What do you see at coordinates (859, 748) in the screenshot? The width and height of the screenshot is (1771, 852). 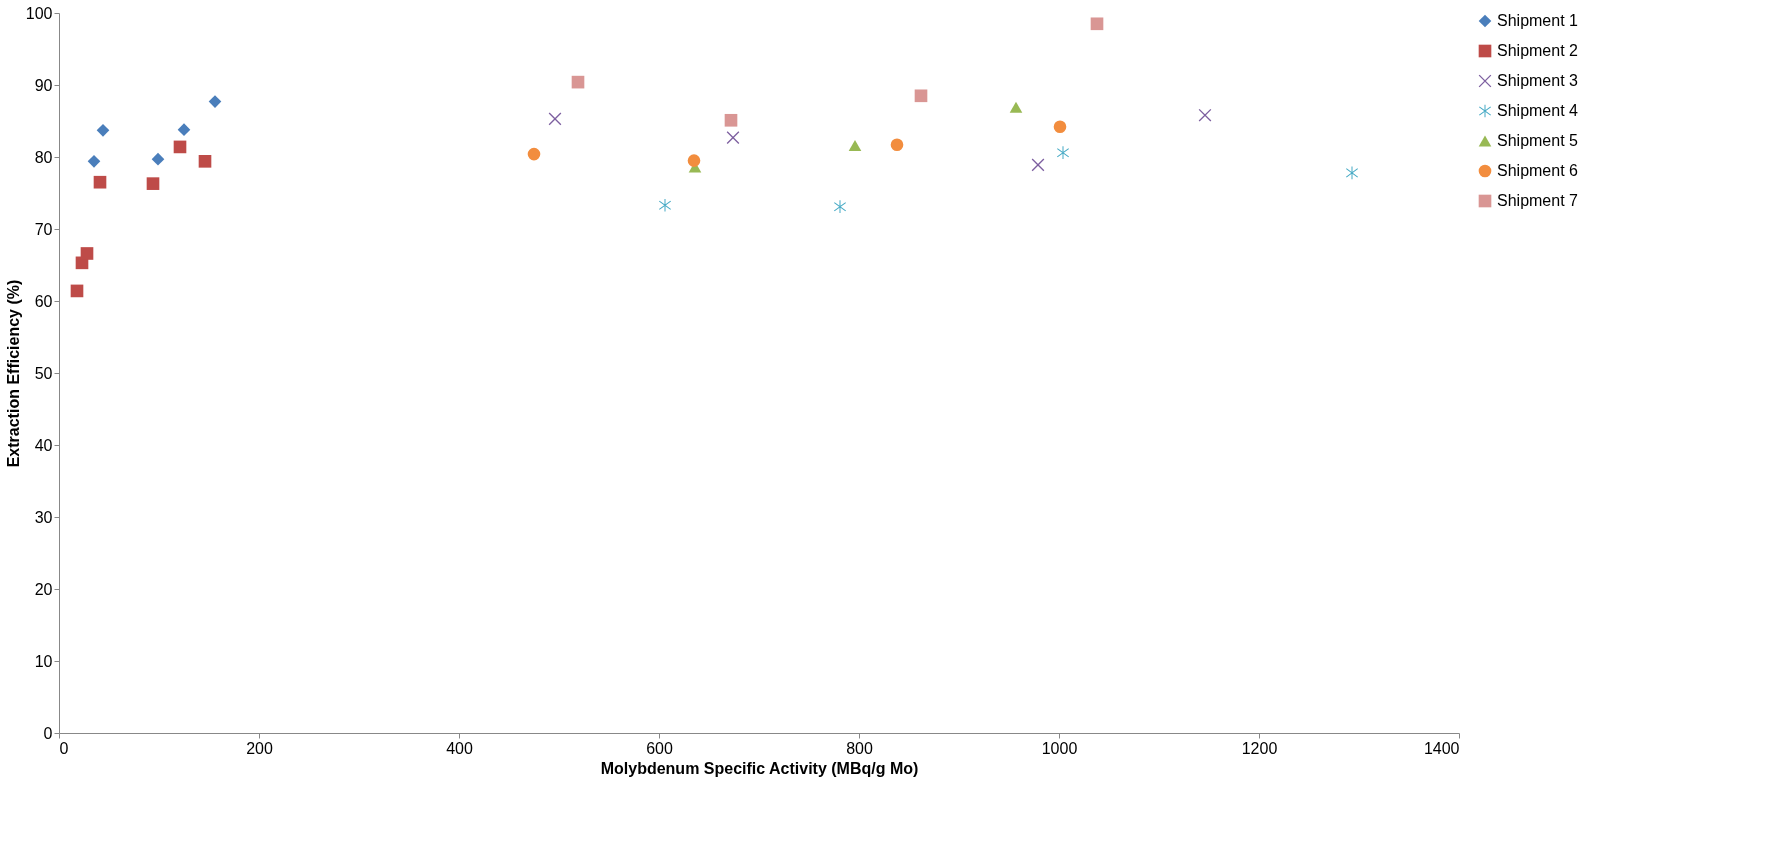 I see `x-tick-label: 800` at bounding box center [859, 748].